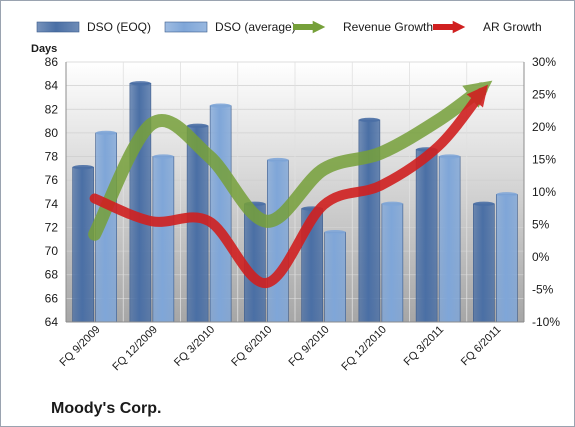  What do you see at coordinates (52, 180) in the screenshot?
I see `left-tick-label: 76` at bounding box center [52, 180].